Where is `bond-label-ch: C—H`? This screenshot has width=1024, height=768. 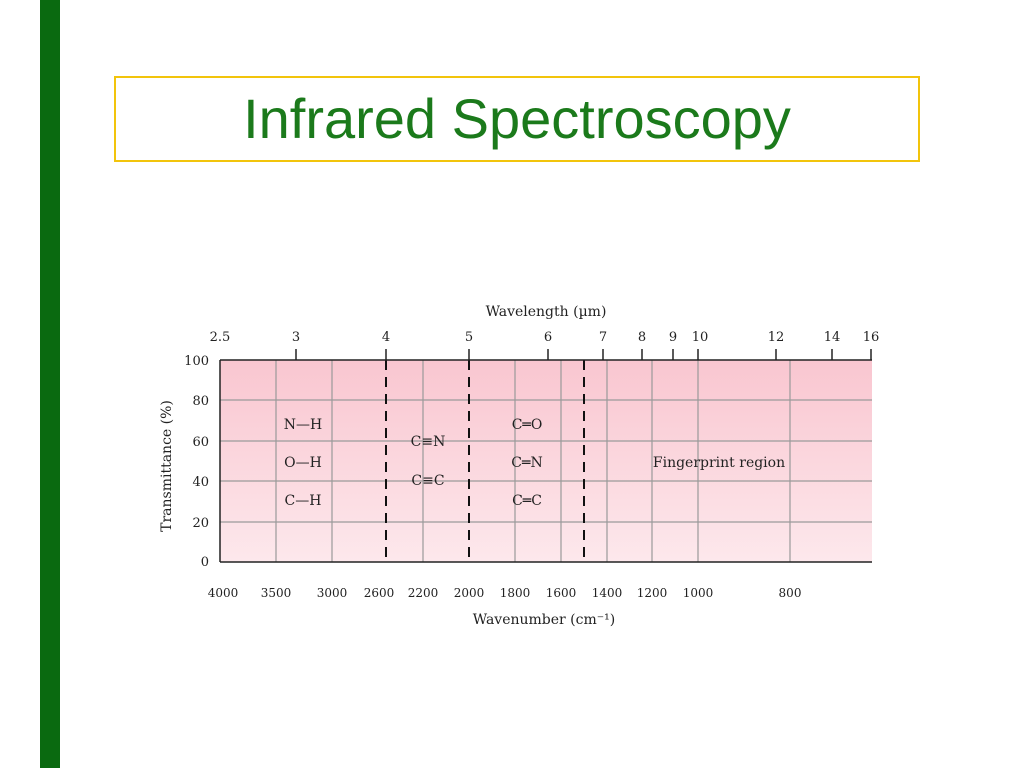
bond-label-ch: C—H is located at coordinates (303, 501).